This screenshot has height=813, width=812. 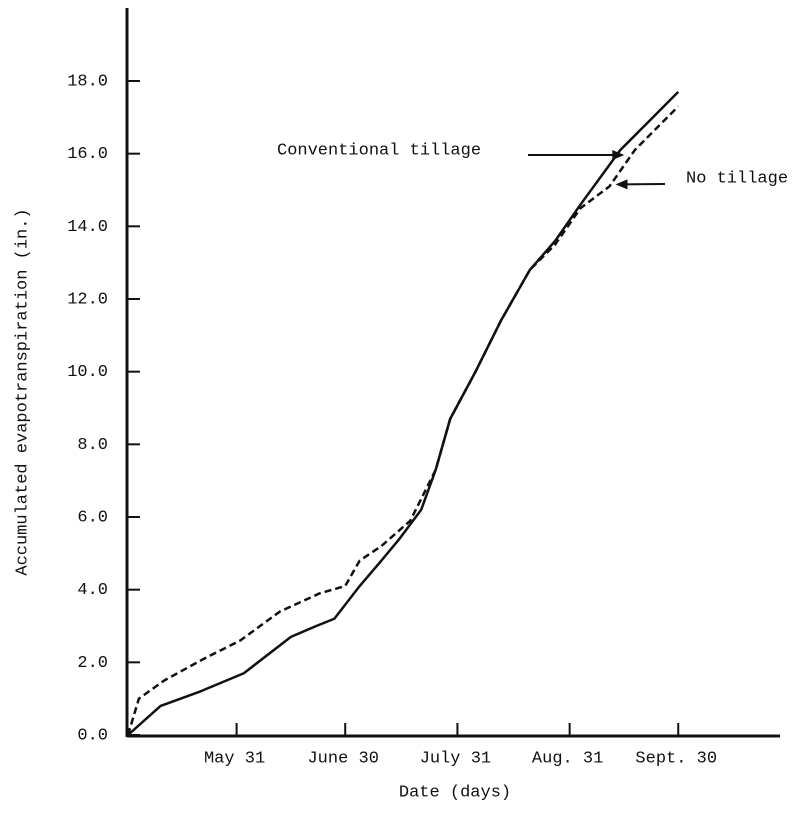 I want to click on y-tick-label: 6.0, so click(x=92, y=517).